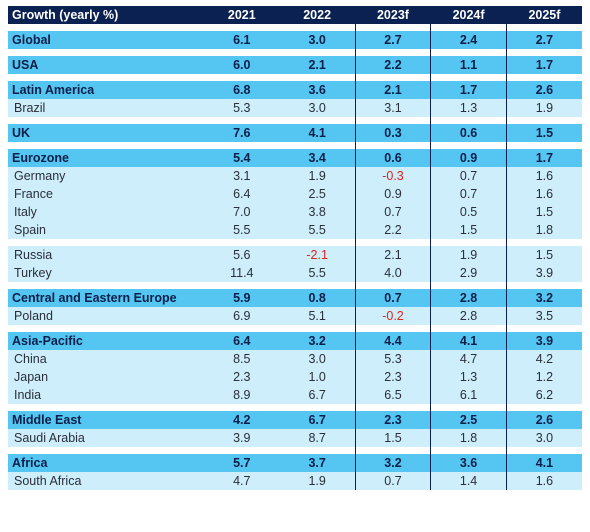  I want to click on value-cell: 1.7, so click(543, 158).